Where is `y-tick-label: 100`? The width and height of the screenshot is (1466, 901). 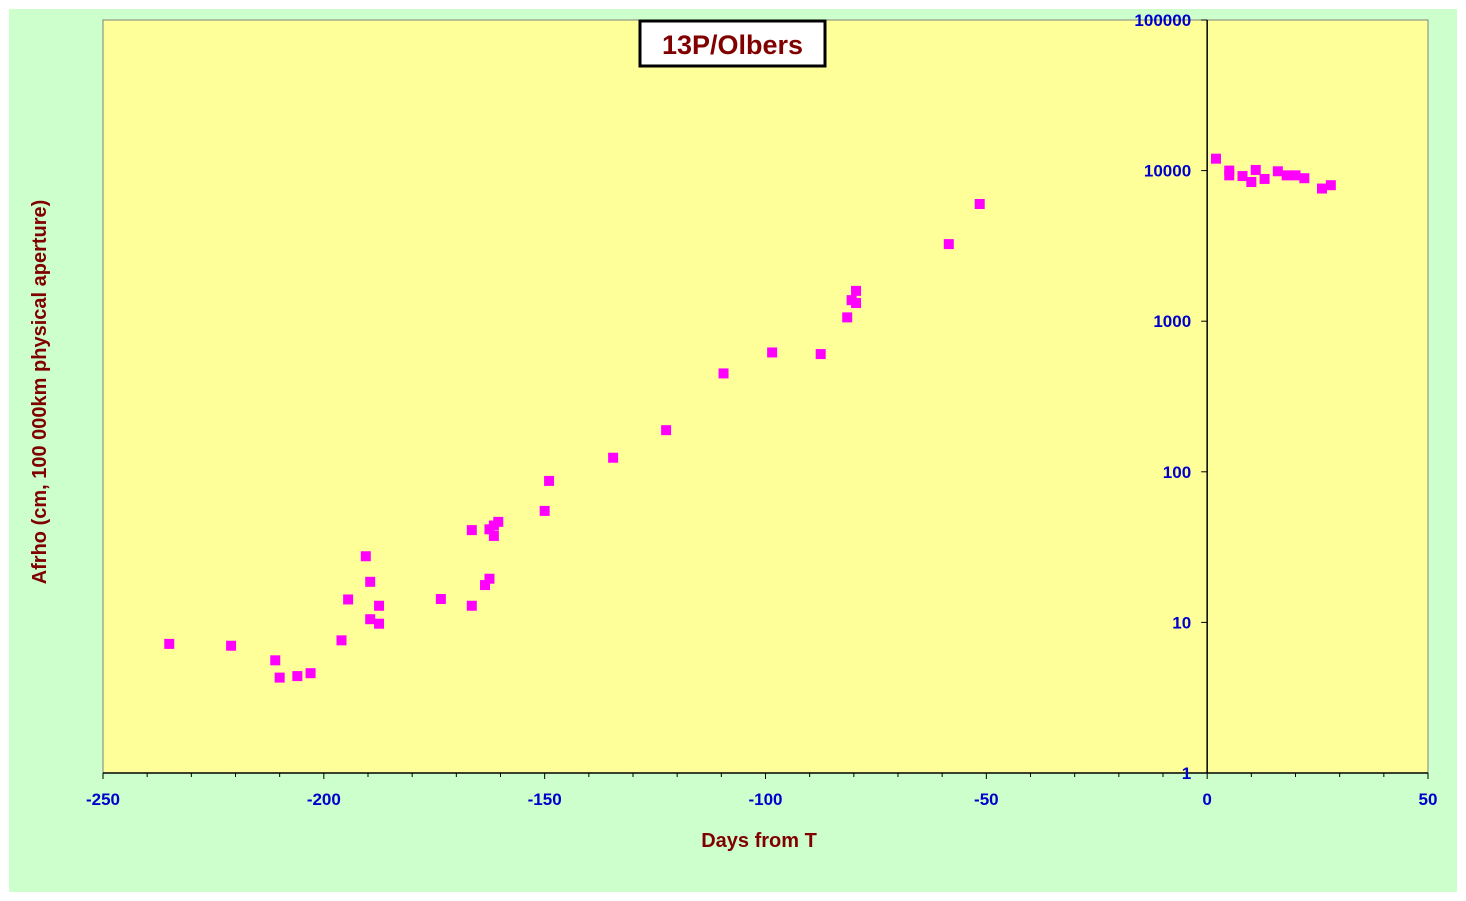
y-tick-label: 100 is located at coordinates (1177, 472).